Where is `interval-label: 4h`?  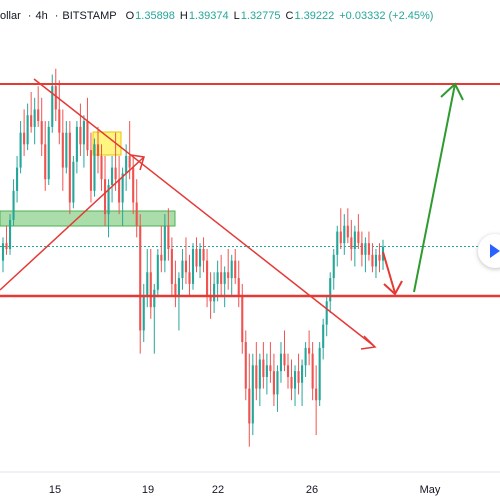 interval-label: 4h is located at coordinates (41, 16).